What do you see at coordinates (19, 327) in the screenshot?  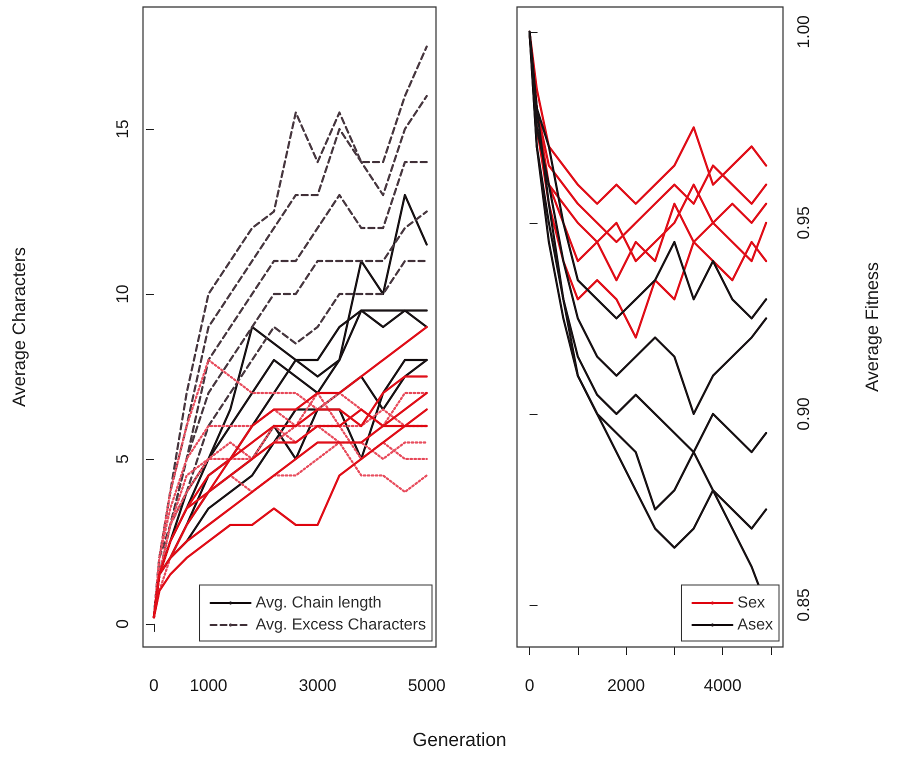 I see `y-axis-title: Average Characters` at bounding box center [19, 327].